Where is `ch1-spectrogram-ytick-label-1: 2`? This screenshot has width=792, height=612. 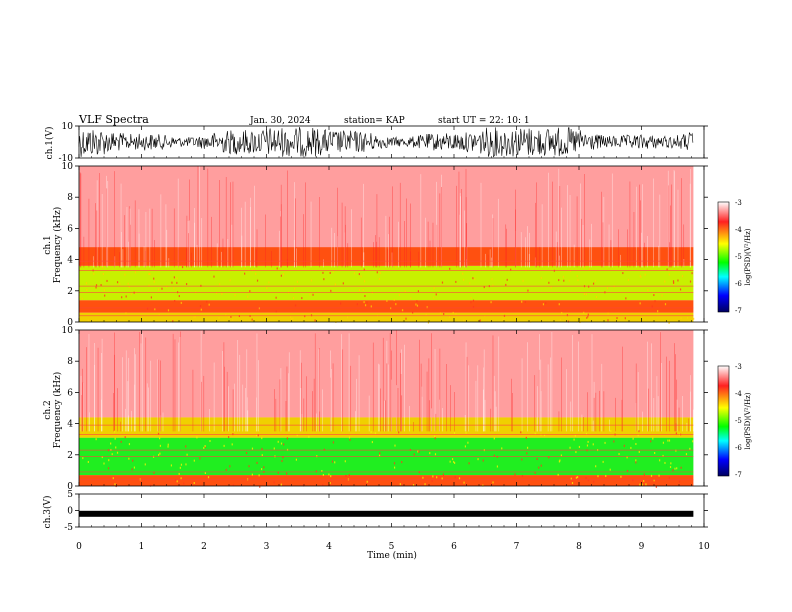 ch1-spectrogram-ytick-label-1: 2 is located at coordinates (70, 292).